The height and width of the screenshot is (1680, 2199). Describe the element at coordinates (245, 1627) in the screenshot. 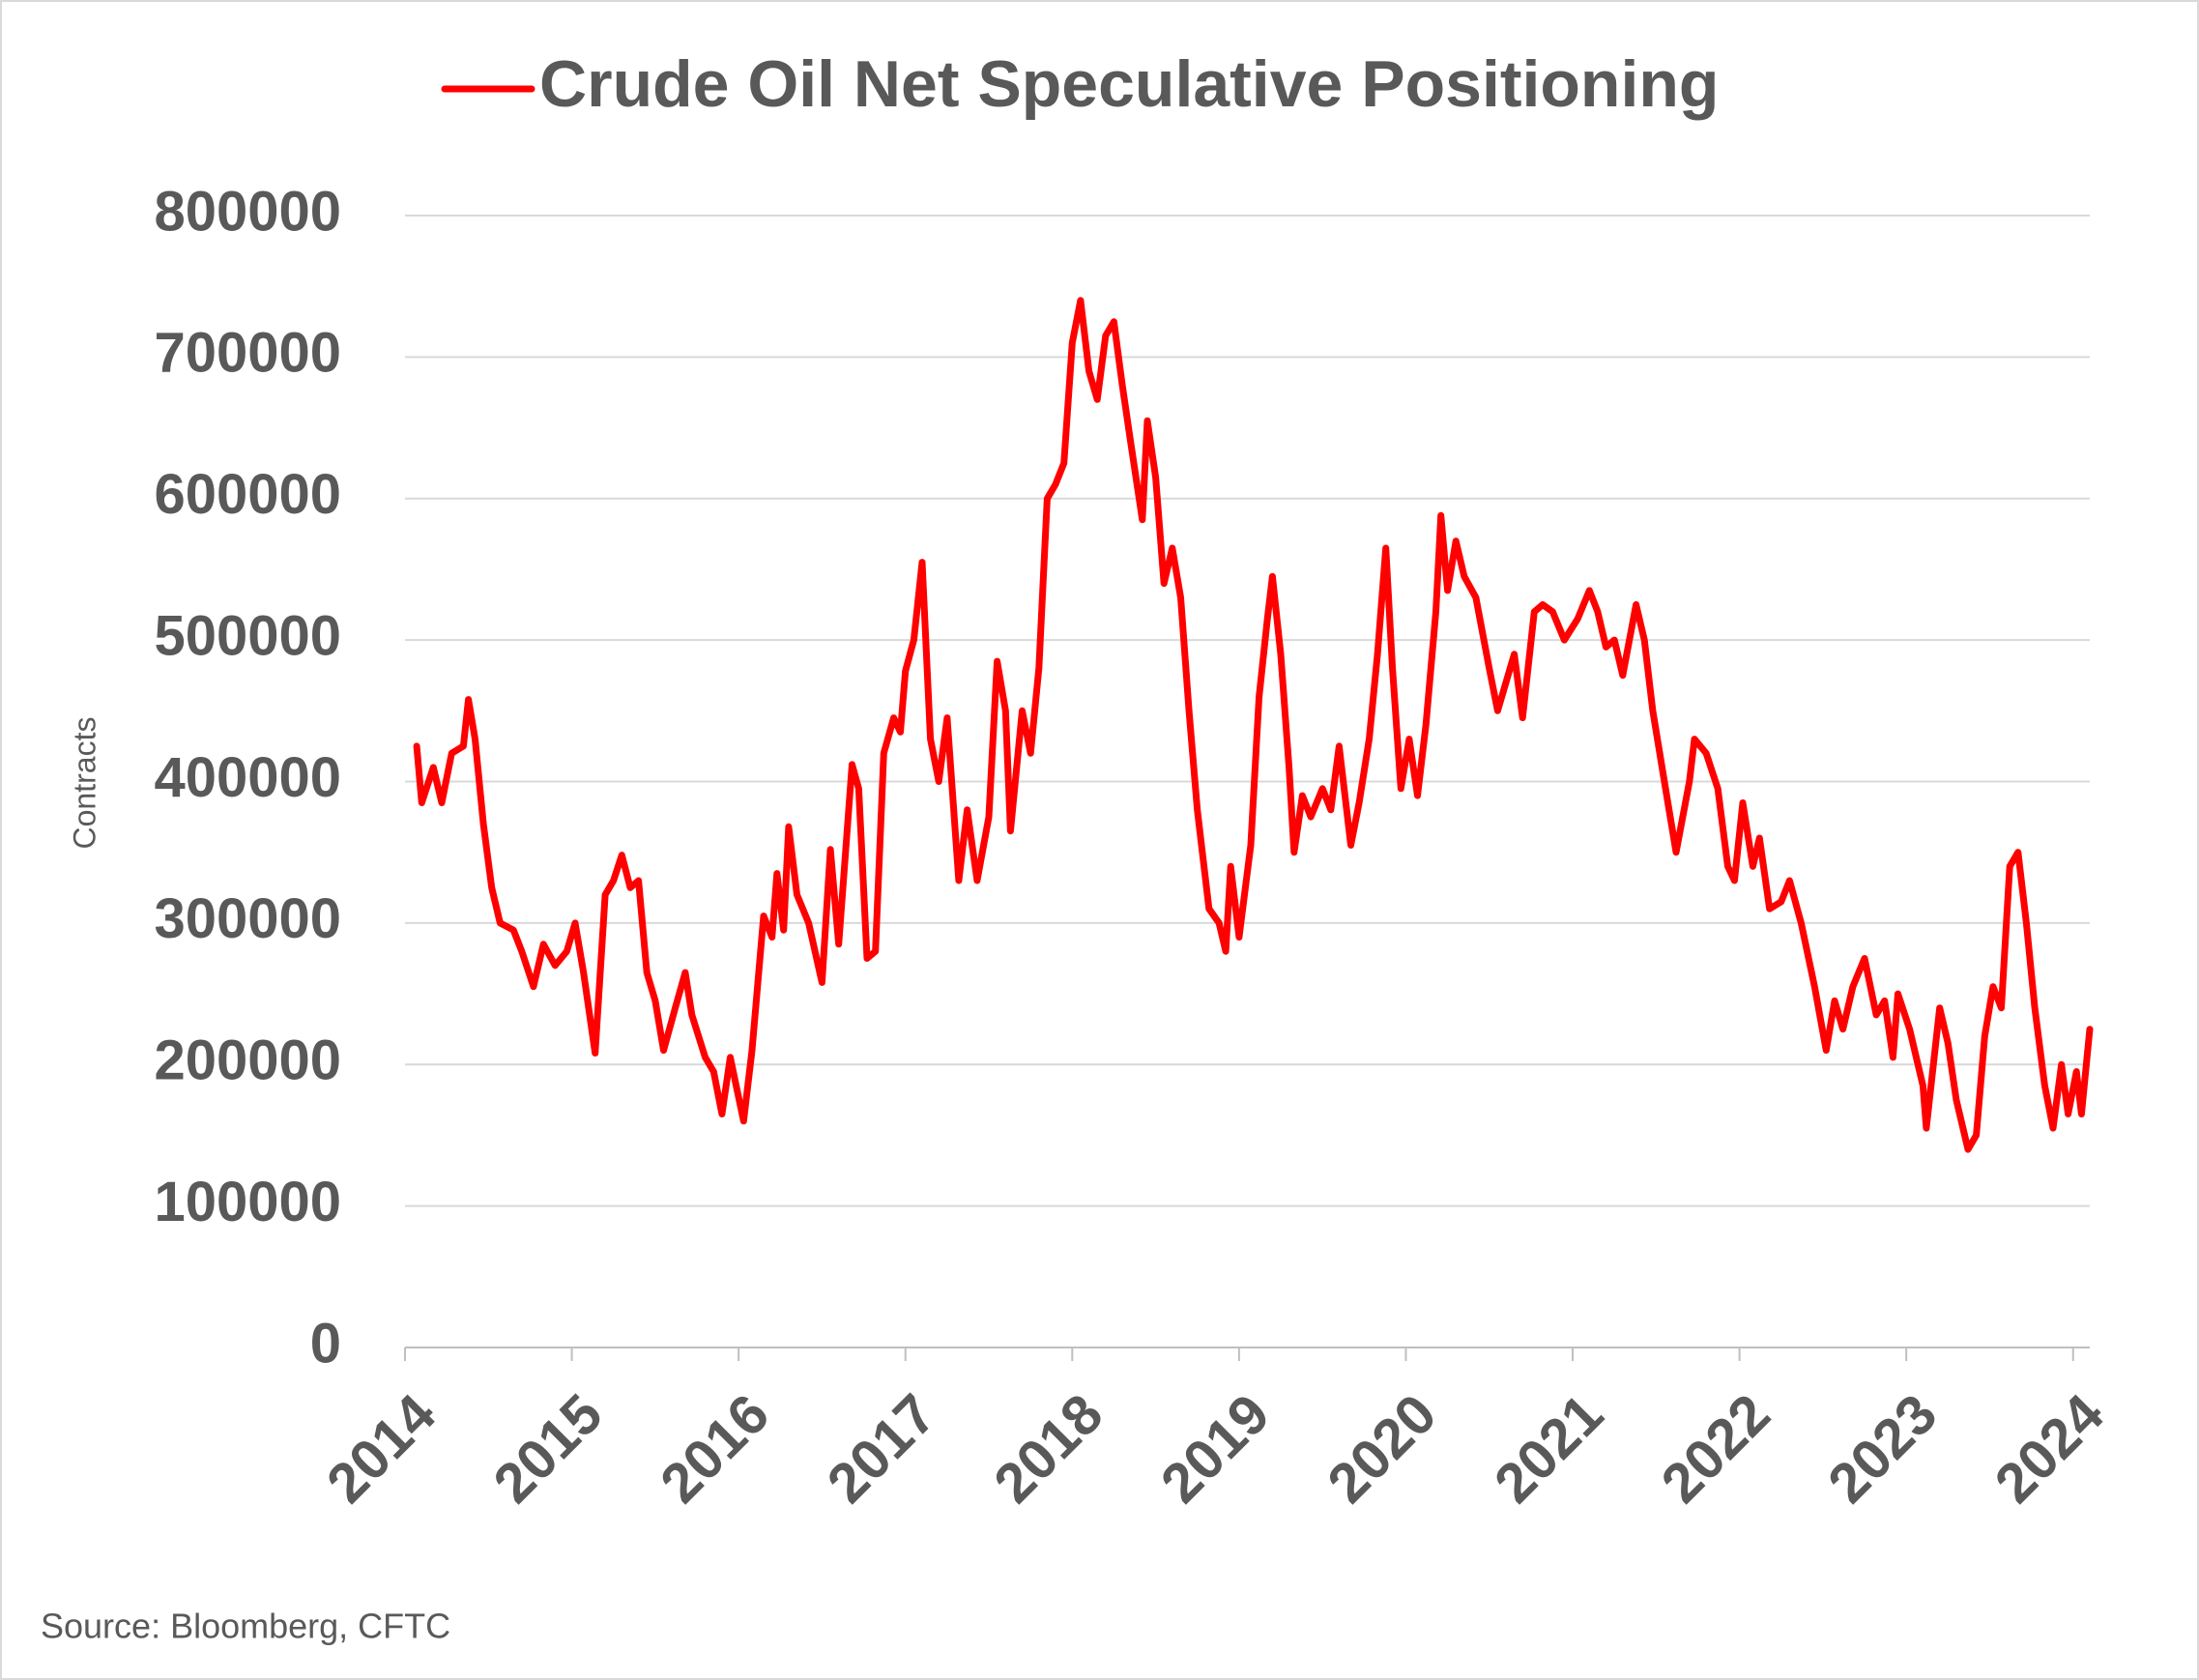

I see `source-note: Source: Bloomberg, CFTC` at that location.